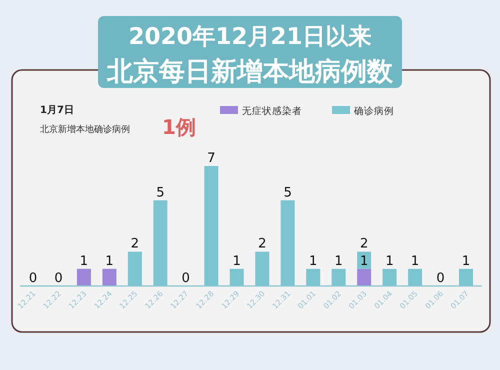  Describe the element at coordinates (364, 244) in the screenshot. I see `total-label: 2` at that location.